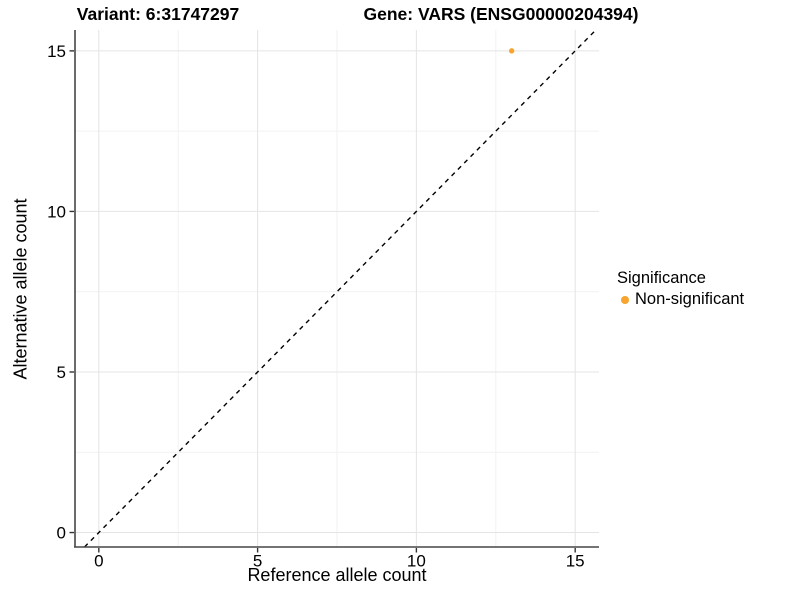 The height and width of the screenshot is (600, 800). Describe the element at coordinates (98, 561) in the screenshot. I see `x-tick-label: 0` at that location.